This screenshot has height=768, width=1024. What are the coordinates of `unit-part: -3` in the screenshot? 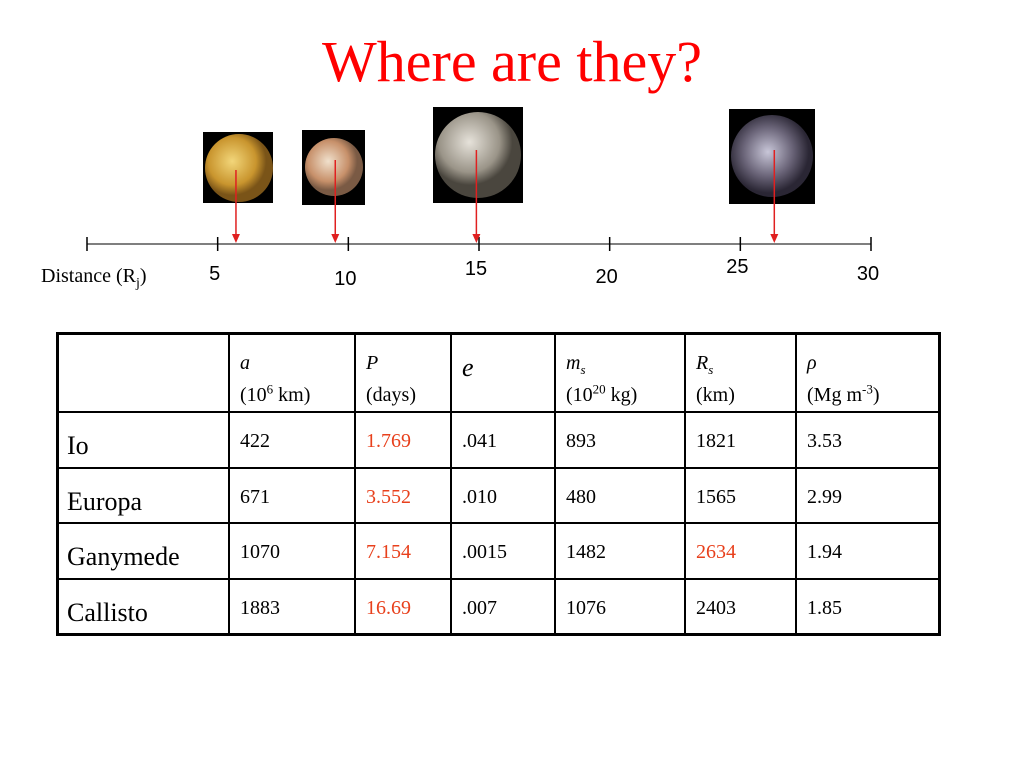 It's located at (867, 389).